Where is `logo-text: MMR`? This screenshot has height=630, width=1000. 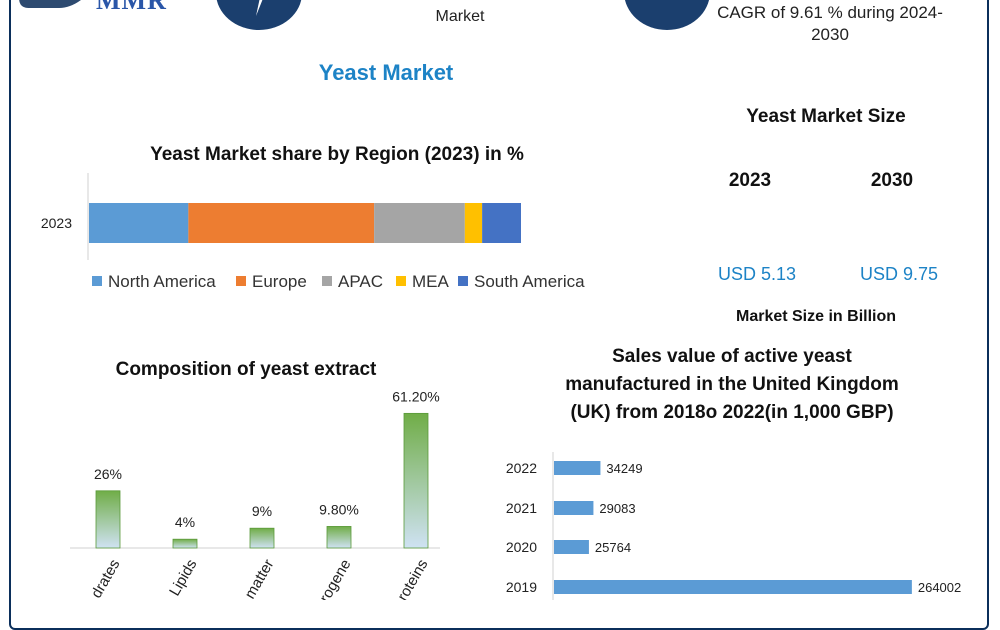 logo-text: MMR is located at coordinates (131, 7).